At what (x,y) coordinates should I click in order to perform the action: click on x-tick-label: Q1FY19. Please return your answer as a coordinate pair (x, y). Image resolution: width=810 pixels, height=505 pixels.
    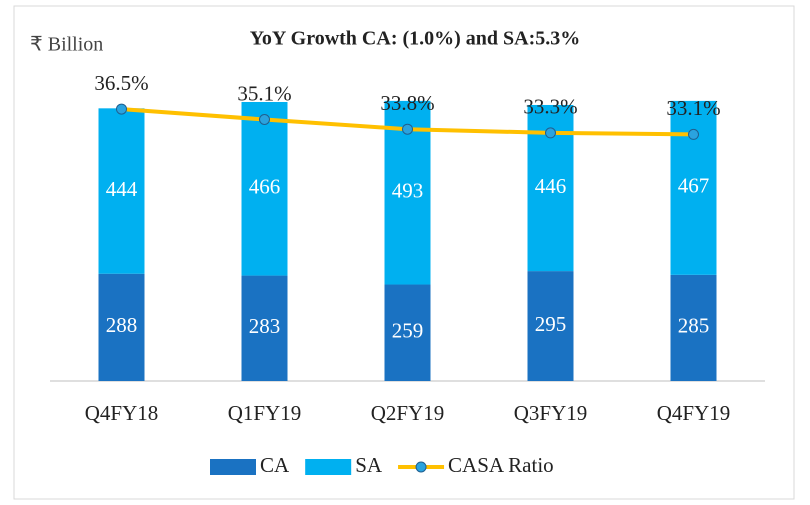
    Looking at the image, I should click on (265, 413).